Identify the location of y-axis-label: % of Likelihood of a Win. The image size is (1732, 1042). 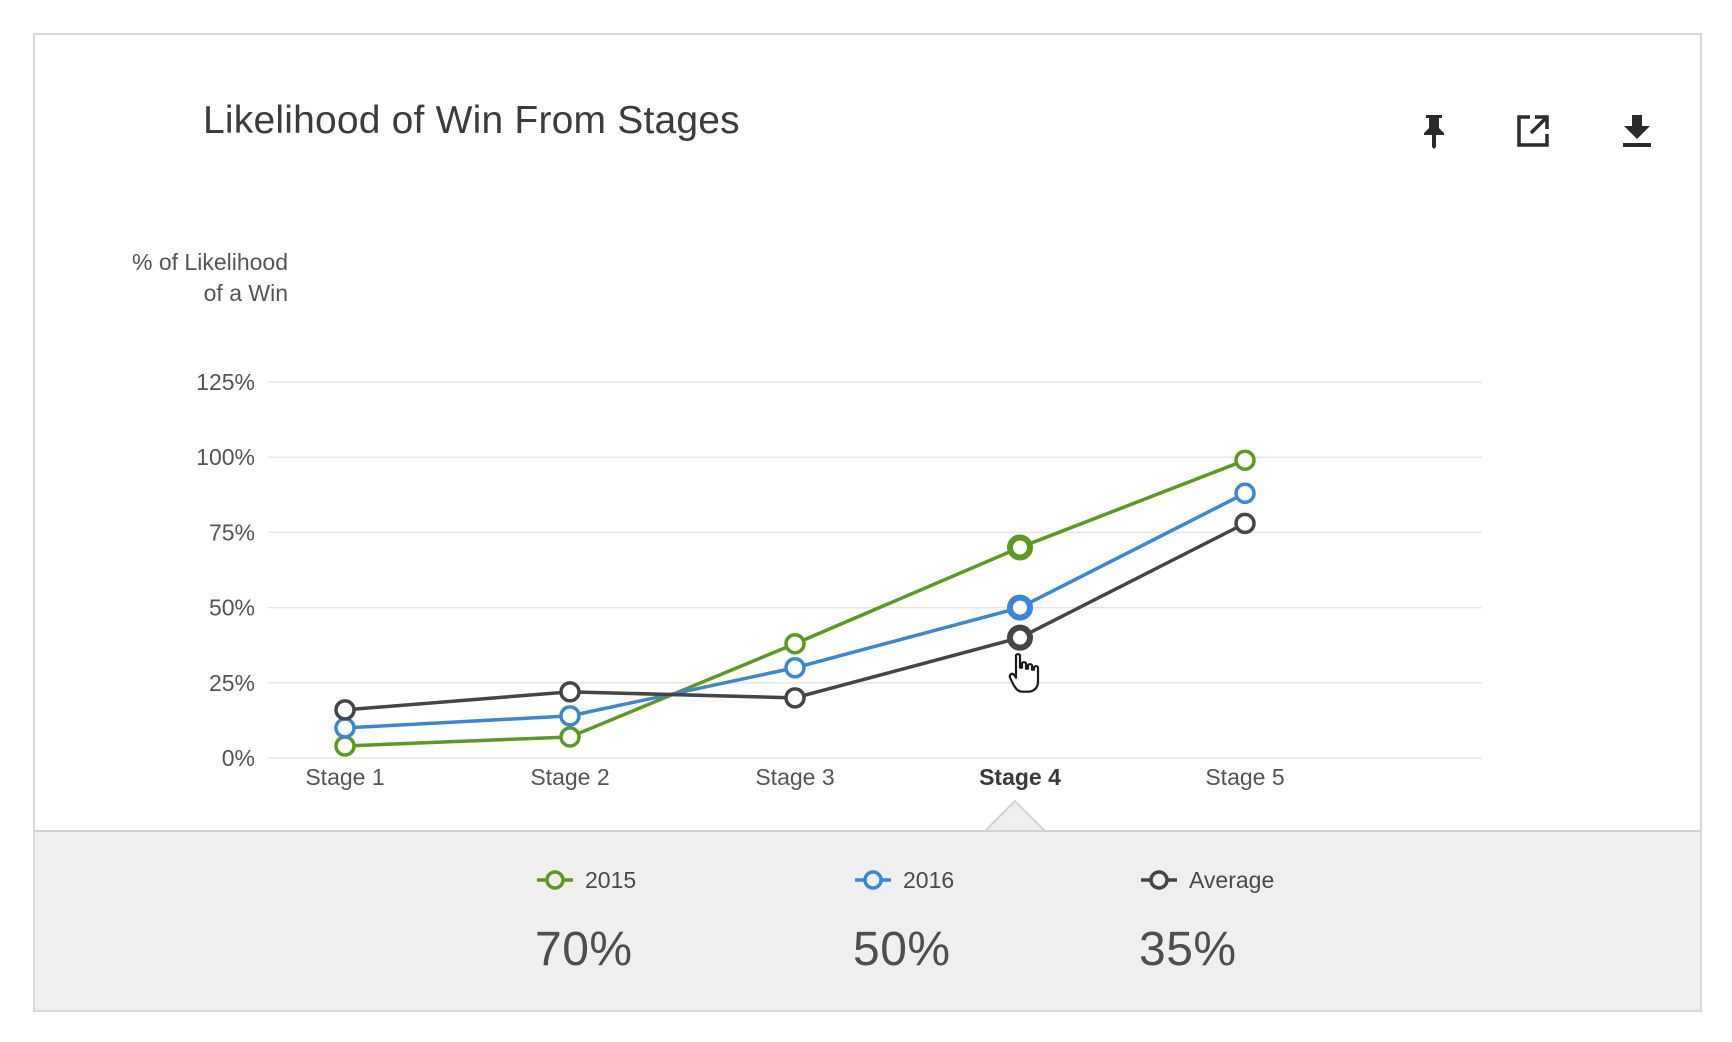
(191, 278).